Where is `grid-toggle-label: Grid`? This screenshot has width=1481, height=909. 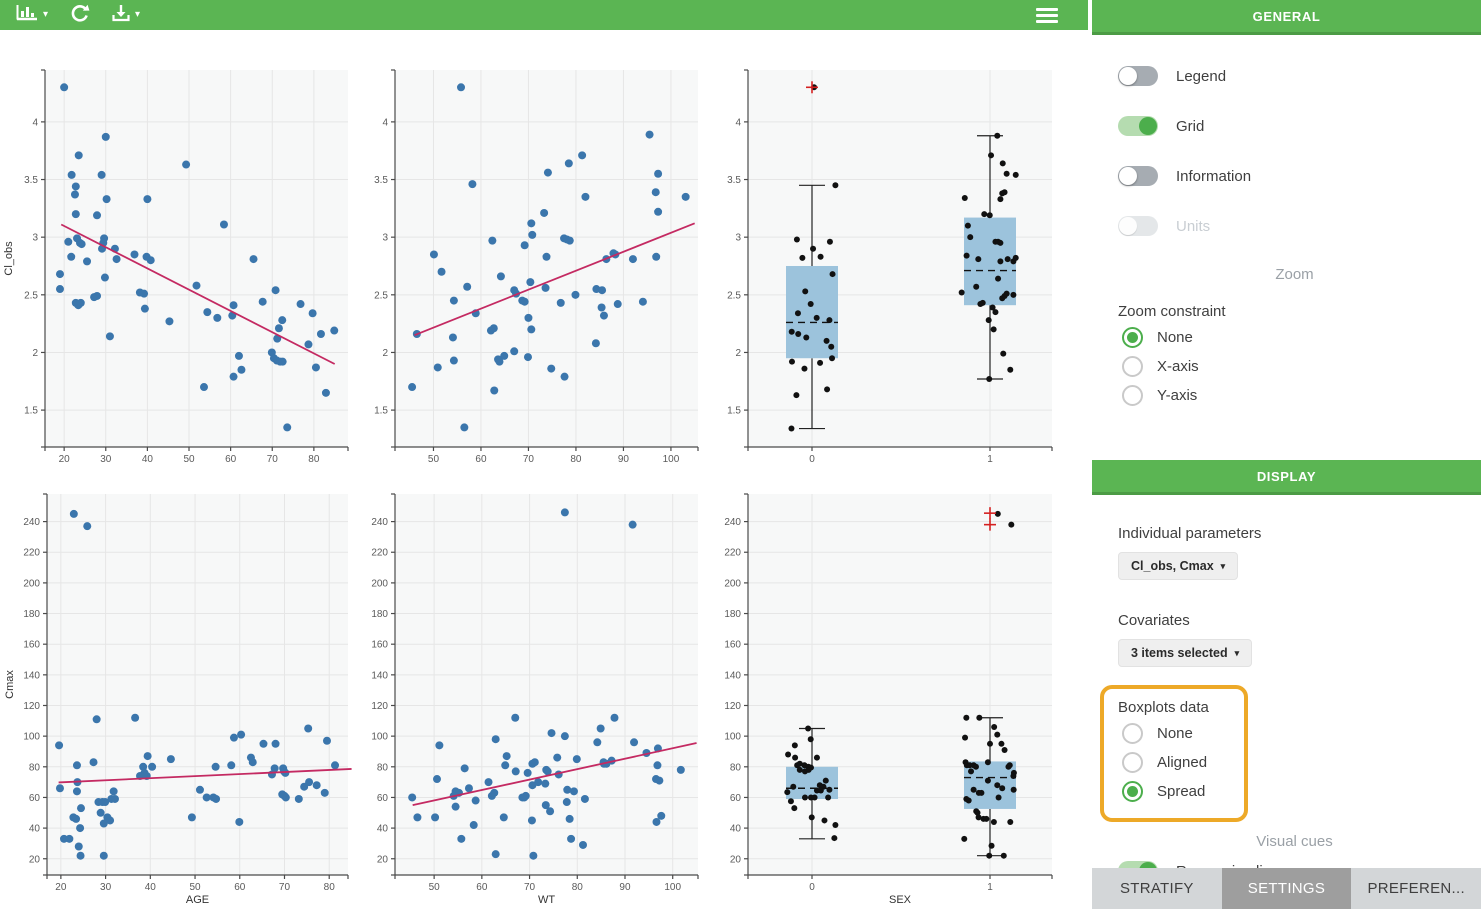
grid-toggle-label: Grid is located at coordinates (1190, 126).